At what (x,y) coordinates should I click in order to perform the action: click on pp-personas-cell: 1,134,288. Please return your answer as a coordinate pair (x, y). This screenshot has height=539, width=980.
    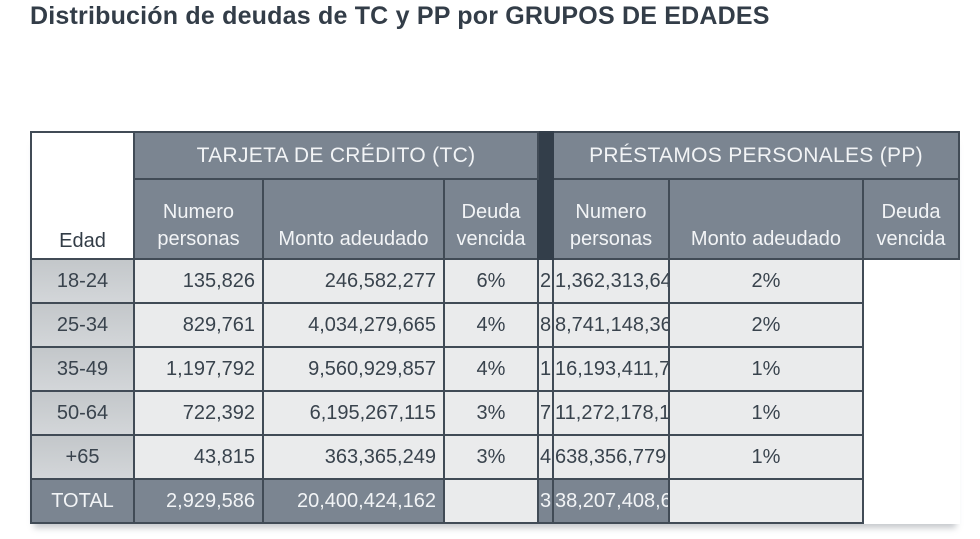
    Looking at the image, I should click on (545, 369).